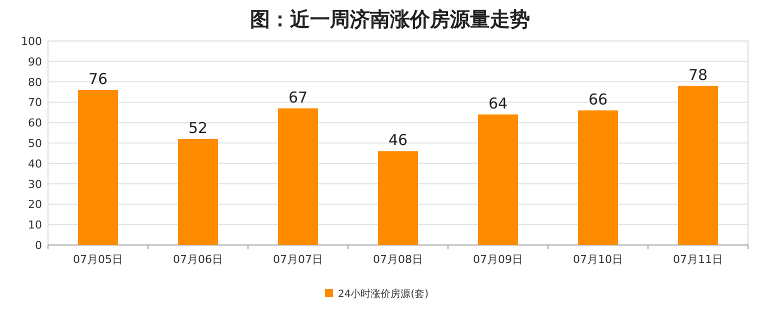 The image size is (780, 328). I want to click on x-tick-label: 07月08日, so click(398, 259).